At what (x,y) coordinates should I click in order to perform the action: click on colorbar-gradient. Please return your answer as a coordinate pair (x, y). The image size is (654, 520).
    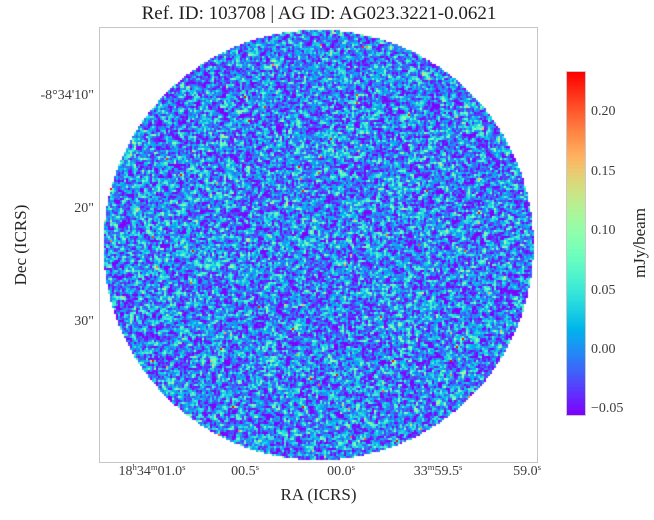
    Looking at the image, I should click on (576, 243).